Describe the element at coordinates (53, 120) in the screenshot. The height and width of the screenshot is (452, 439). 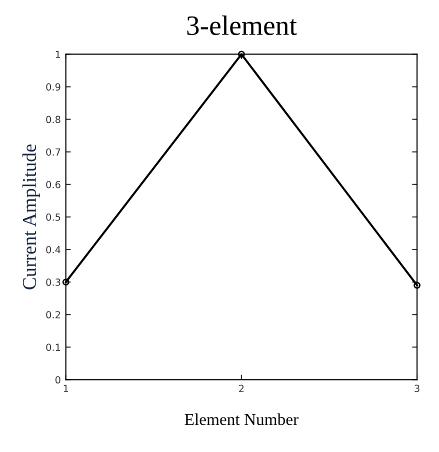
I see `y-tick-label: 0.8` at that location.